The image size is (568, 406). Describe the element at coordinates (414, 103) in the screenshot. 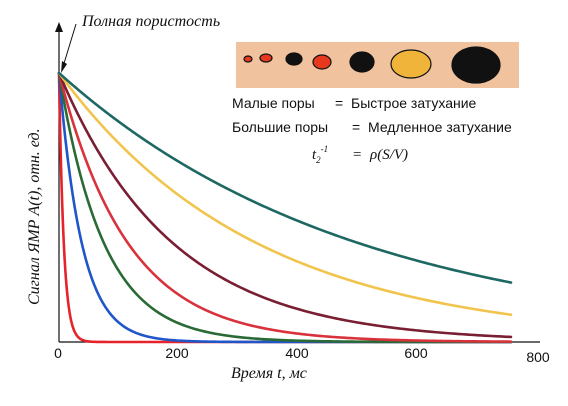

I see `fast-decay-text: Быстрое затухание` at that location.